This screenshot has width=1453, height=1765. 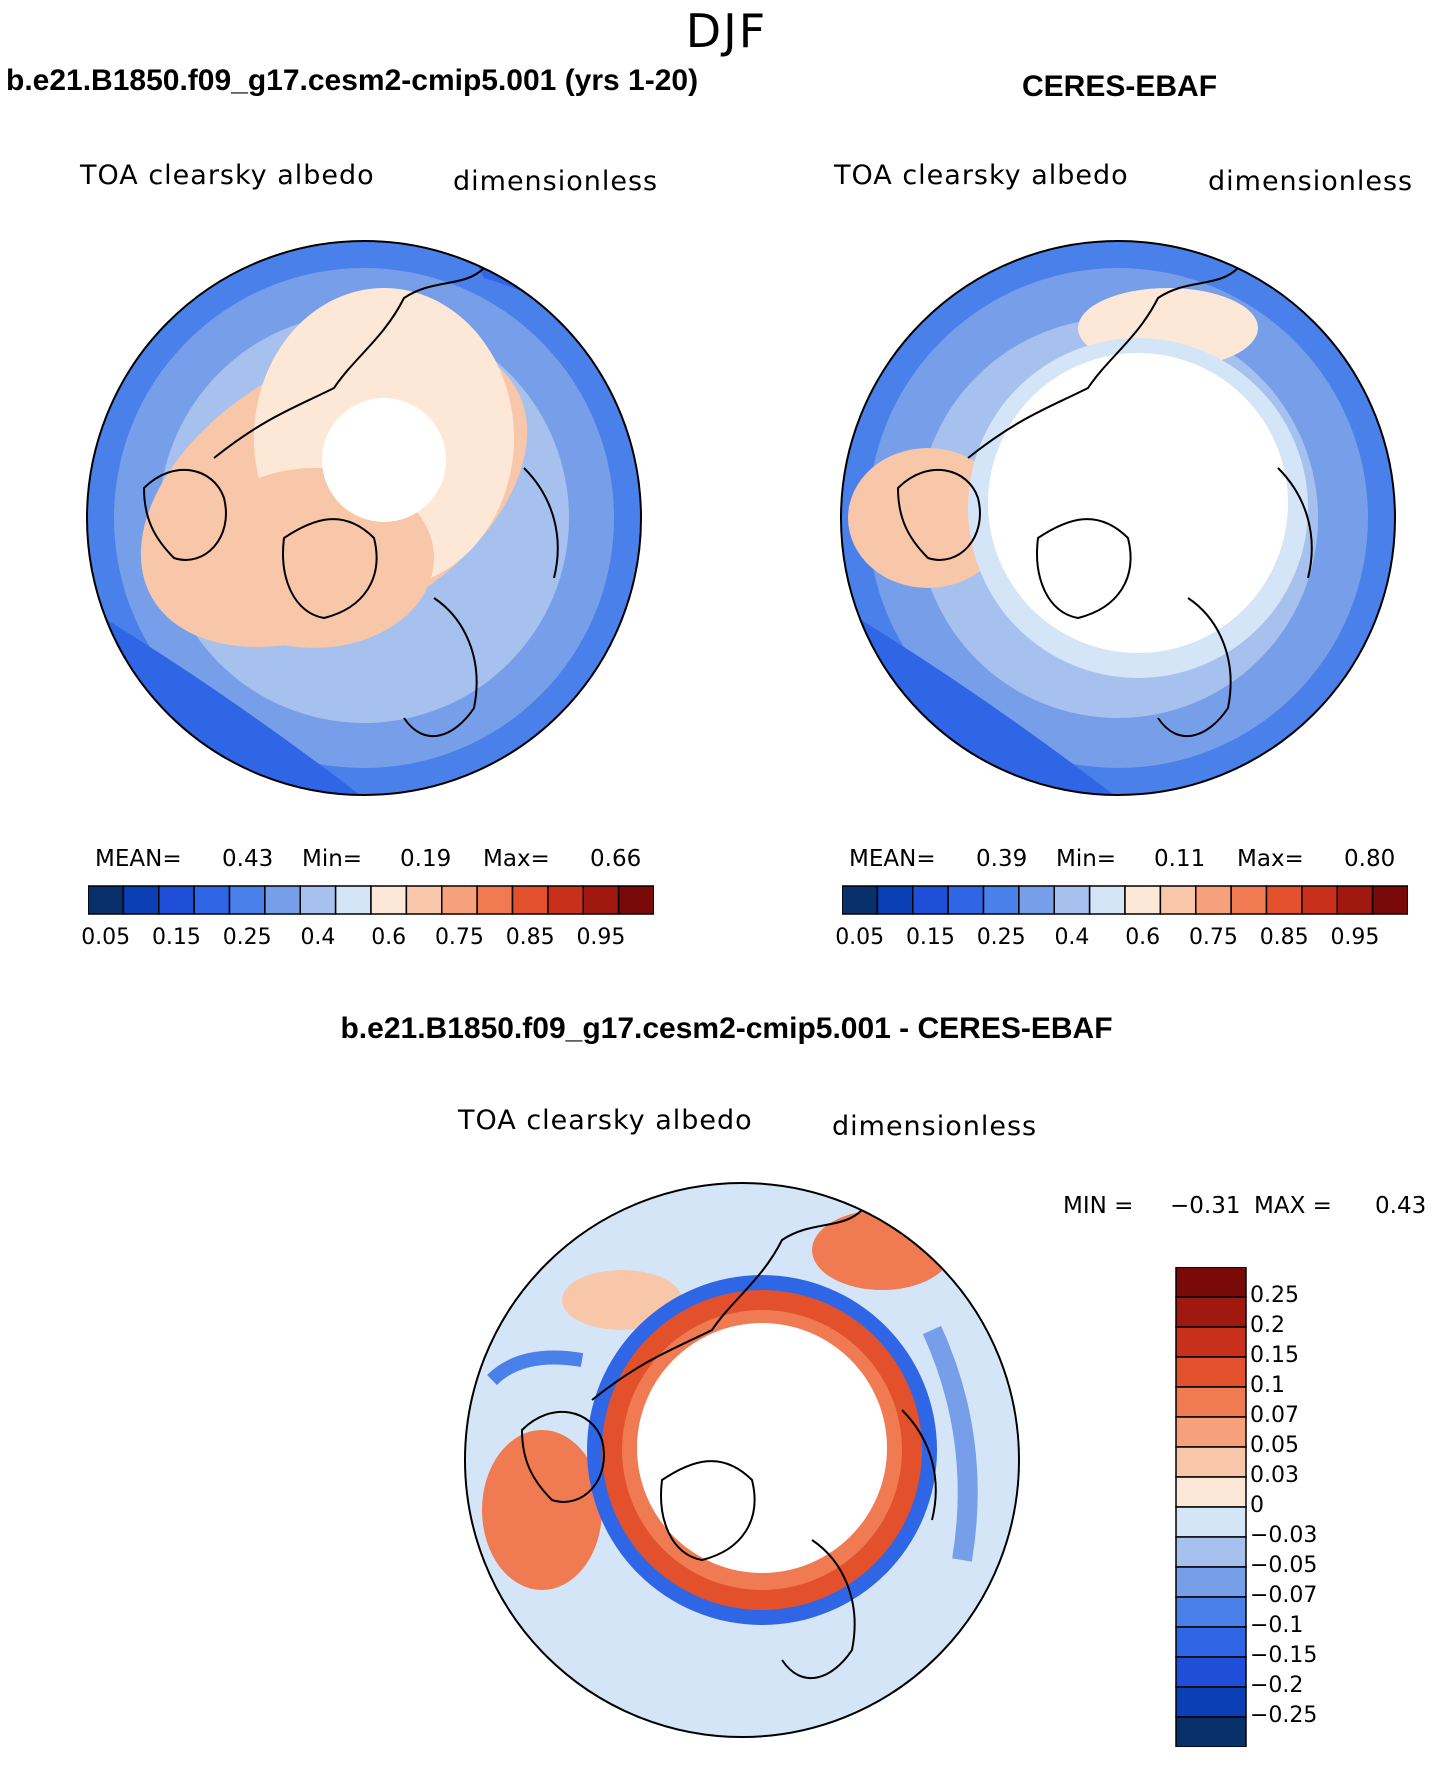 I want to click on model-cb-tick-label: 0.05, so click(x=106, y=937).